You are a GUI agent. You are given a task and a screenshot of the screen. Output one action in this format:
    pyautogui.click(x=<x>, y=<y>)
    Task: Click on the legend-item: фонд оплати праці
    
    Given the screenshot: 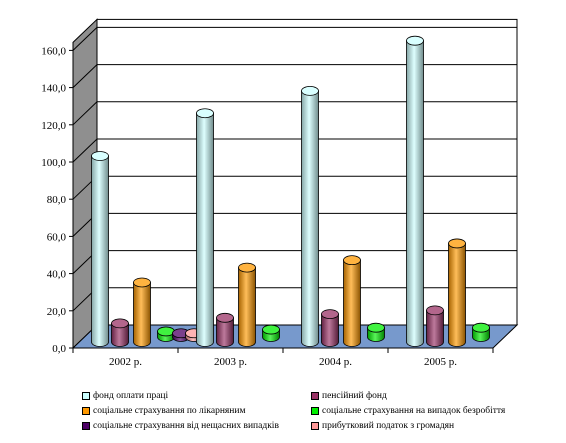 What is the action you would take?
    pyautogui.click(x=125, y=396)
    